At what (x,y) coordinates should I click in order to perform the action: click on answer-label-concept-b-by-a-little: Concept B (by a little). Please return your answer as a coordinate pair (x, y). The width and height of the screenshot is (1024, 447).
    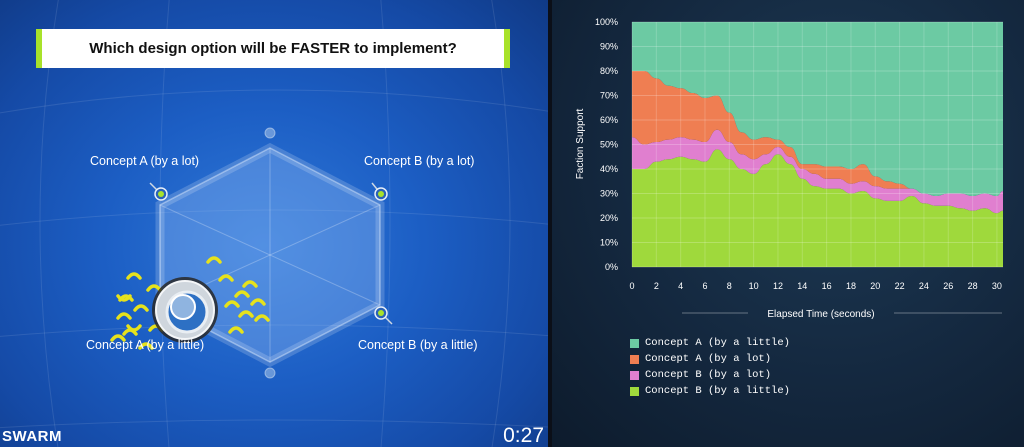
    Looking at the image, I should click on (418, 345).